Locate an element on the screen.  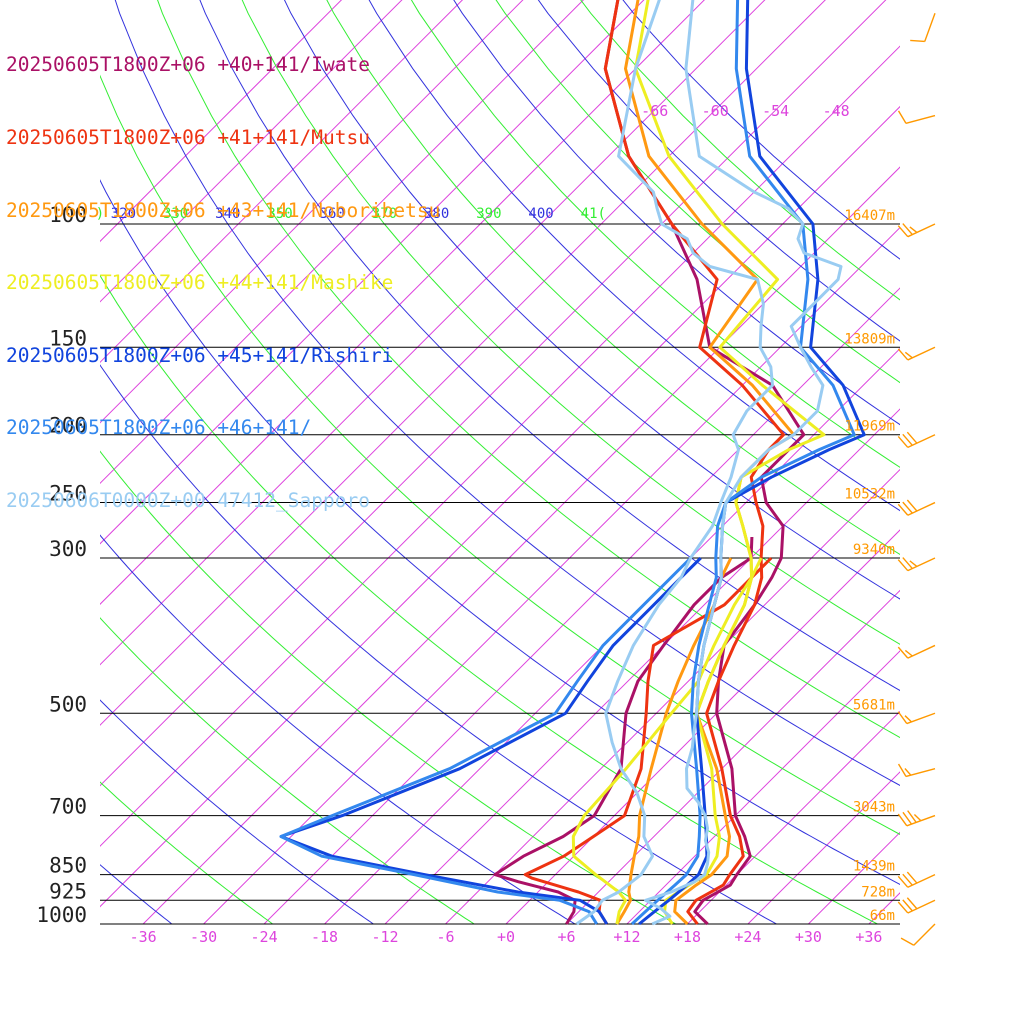
temperature-tick-label: +24 is located at coordinates (747, 937).